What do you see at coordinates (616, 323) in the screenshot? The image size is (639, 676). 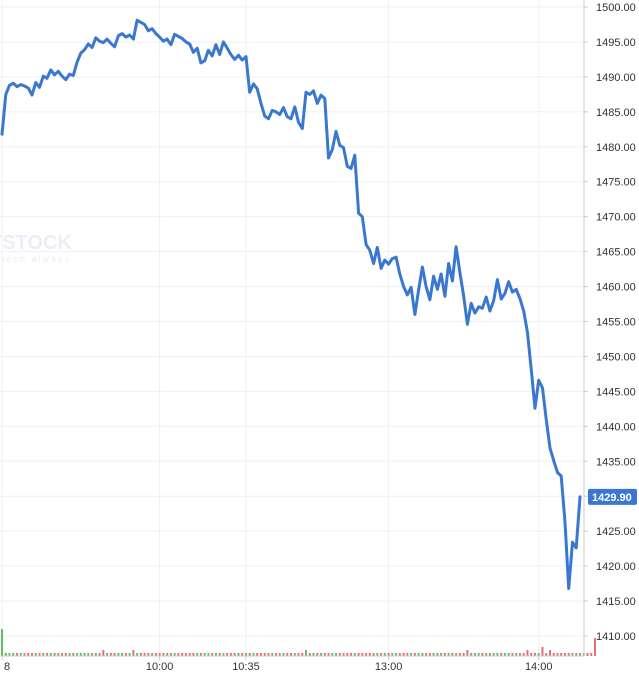 I see `y-tick-label: 1455.00` at bounding box center [616, 323].